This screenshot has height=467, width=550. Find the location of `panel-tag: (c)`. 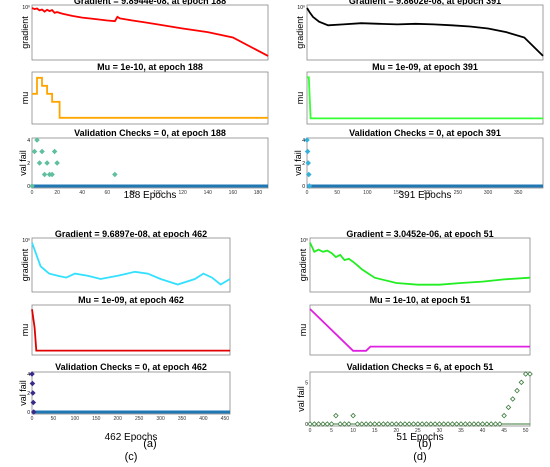

panel-tag: (c) is located at coordinates (131, 457).